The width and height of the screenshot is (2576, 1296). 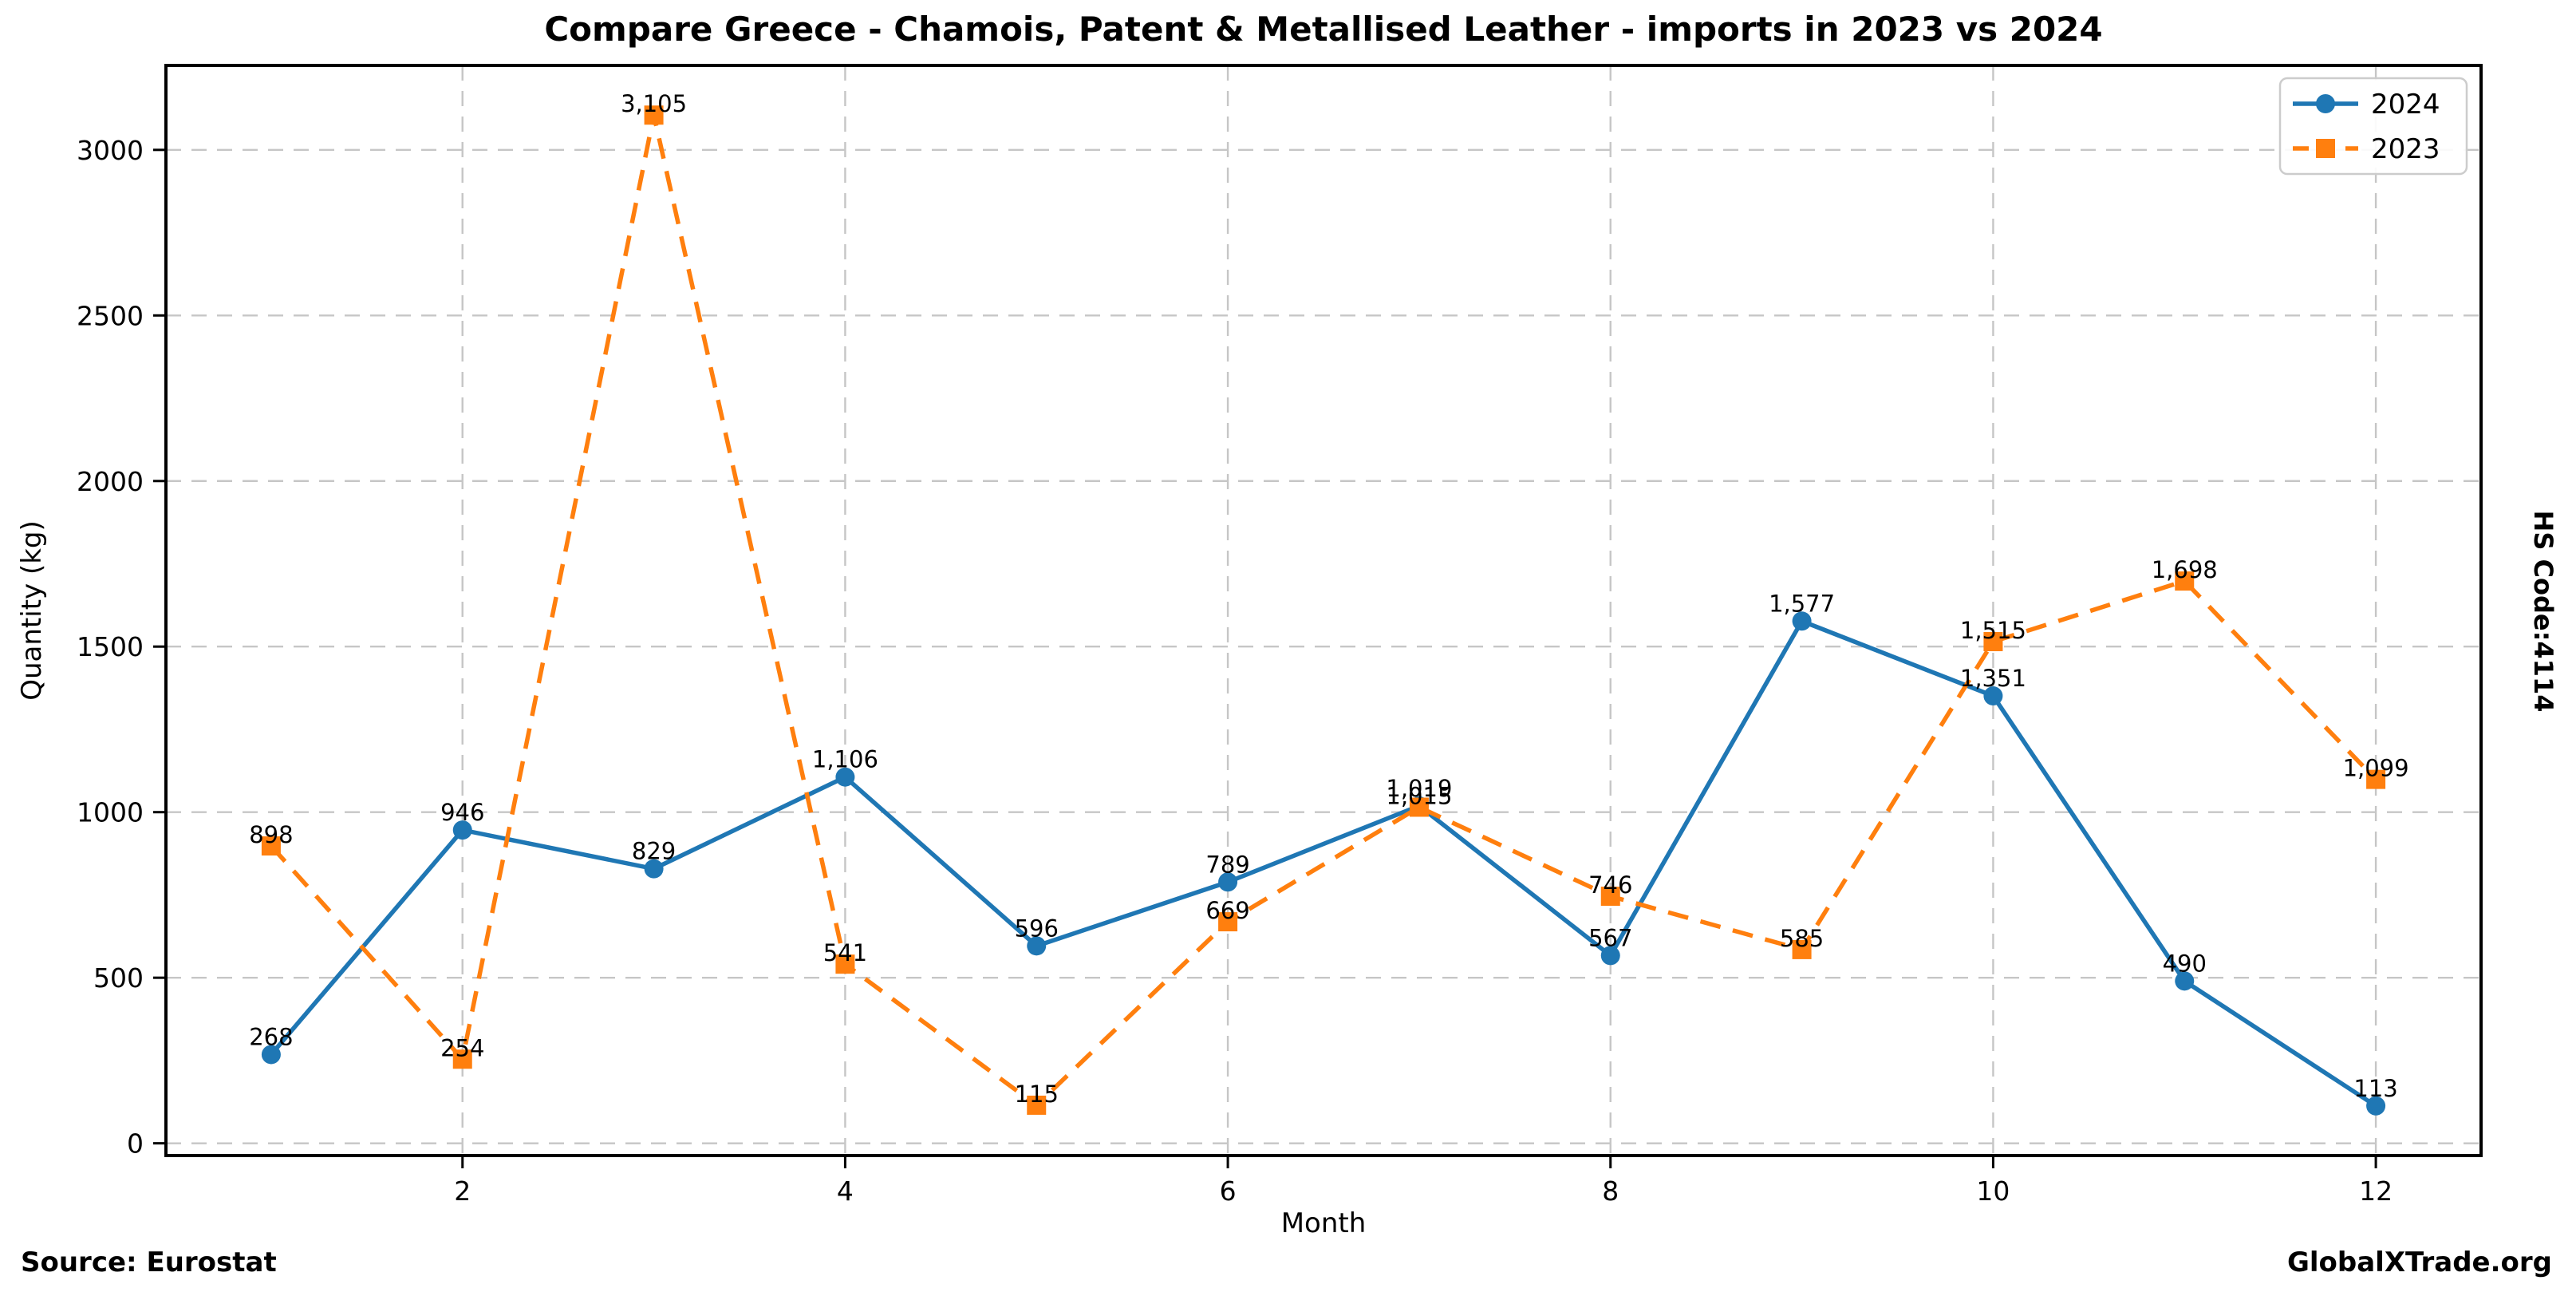 What do you see at coordinates (271, 846) in the screenshot?
I see `data-point-2023-m1` at bounding box center [271, 846].